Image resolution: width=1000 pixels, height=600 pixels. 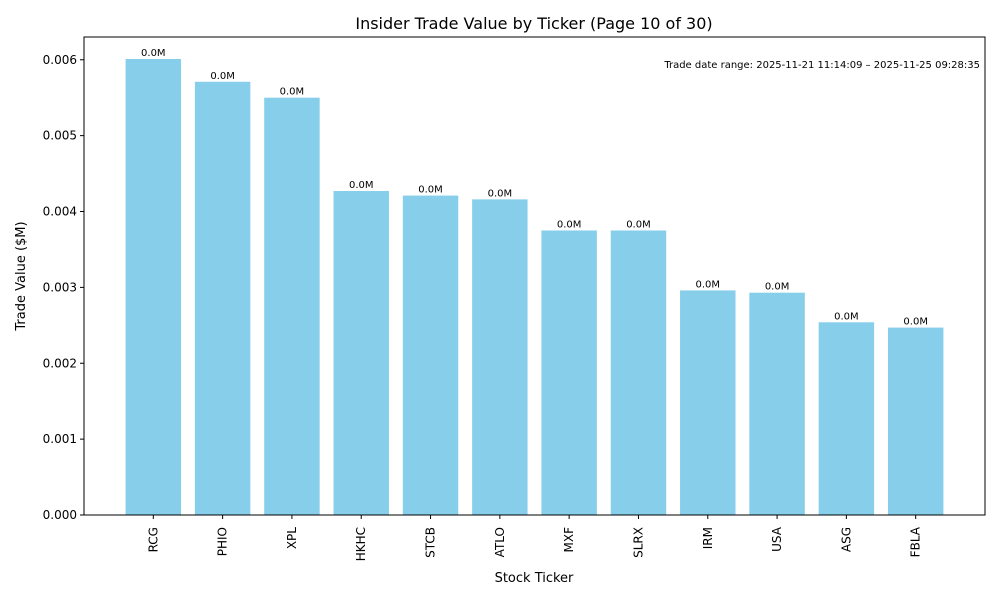 I want to click on x-tick-label-asg: ASG, so click(x=846, y=539).